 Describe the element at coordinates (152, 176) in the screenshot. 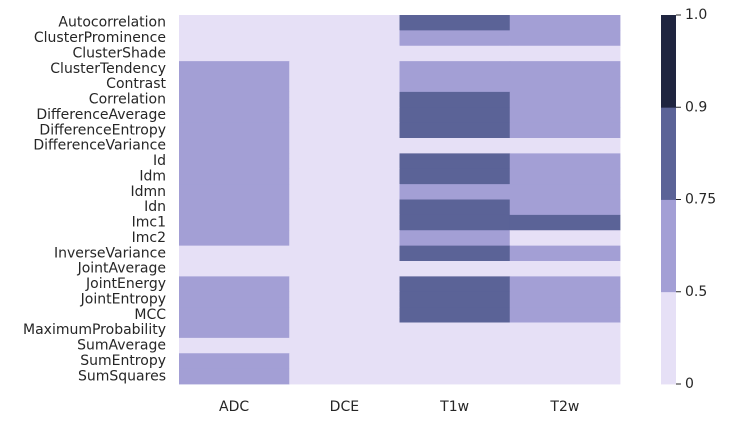

I see `y-tick-label: Idm` at that location.